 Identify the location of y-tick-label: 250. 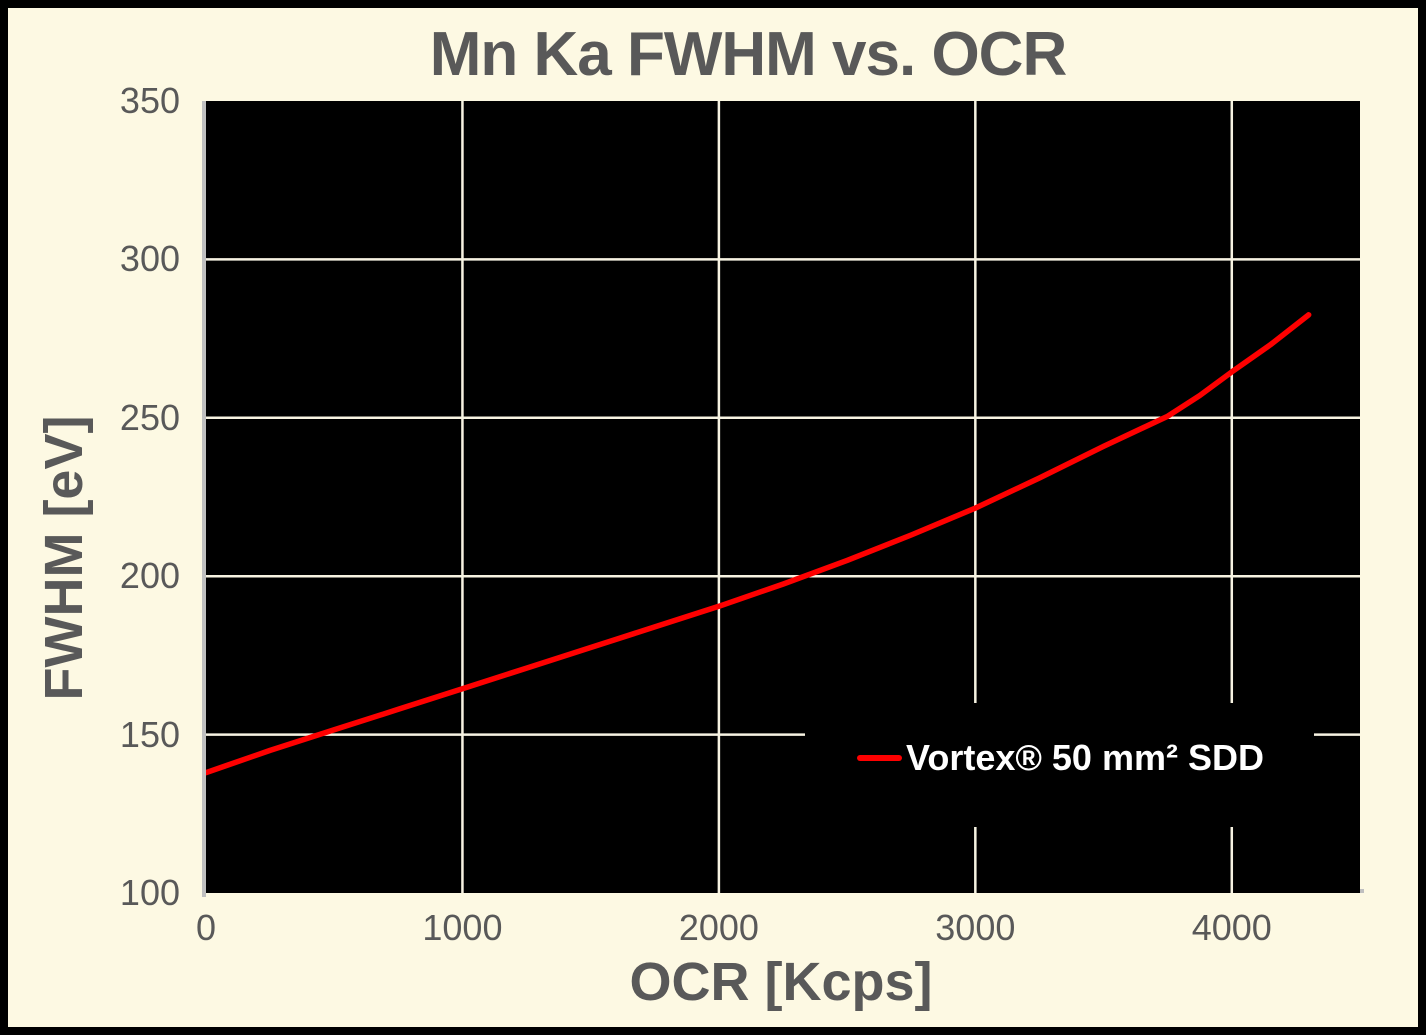
(149, 417).